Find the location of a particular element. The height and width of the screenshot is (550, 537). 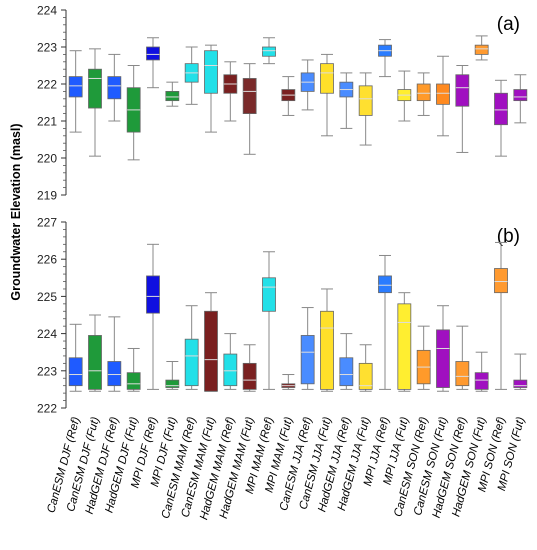

y-tick-label: 219 is located at coordinates (47, 196).